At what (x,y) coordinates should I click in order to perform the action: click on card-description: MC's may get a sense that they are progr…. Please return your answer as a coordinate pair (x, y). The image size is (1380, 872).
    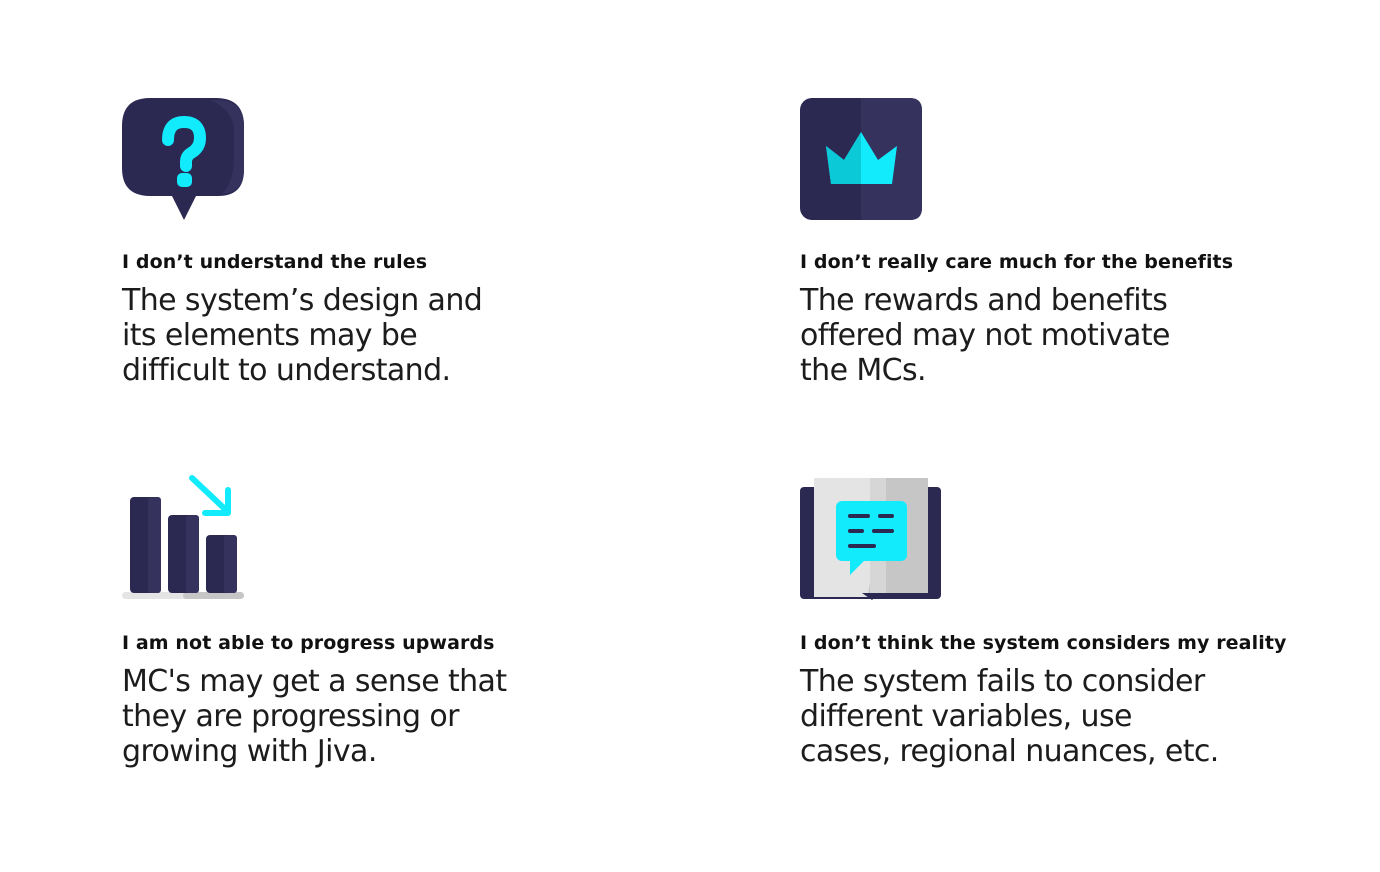
    Looking at the image, I should click on (314, 716).